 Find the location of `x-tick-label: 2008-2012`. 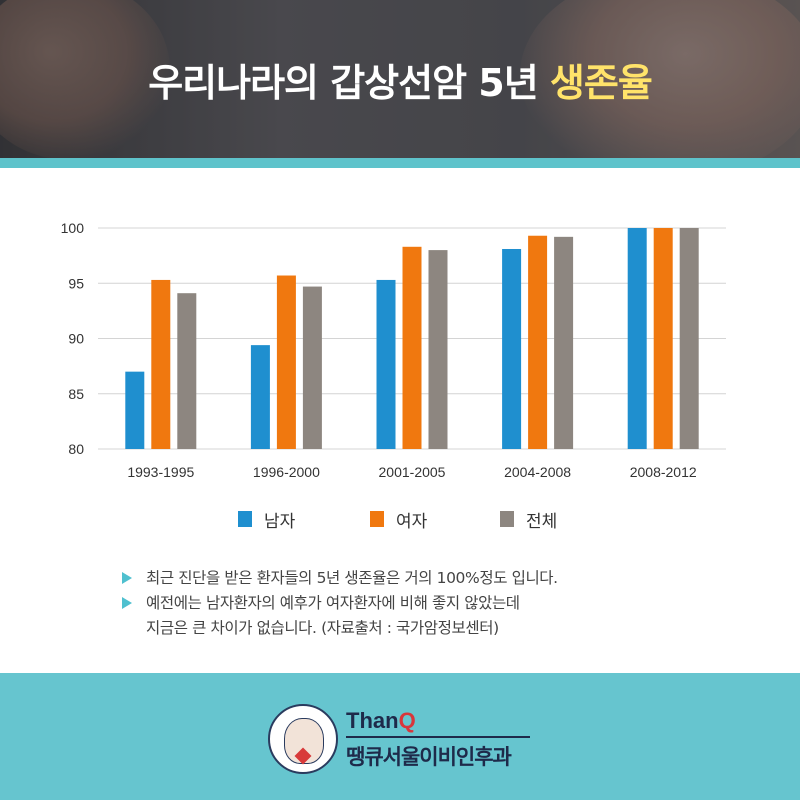

x-tick-label: 2008-2012 is located at coordinates (663, 472).